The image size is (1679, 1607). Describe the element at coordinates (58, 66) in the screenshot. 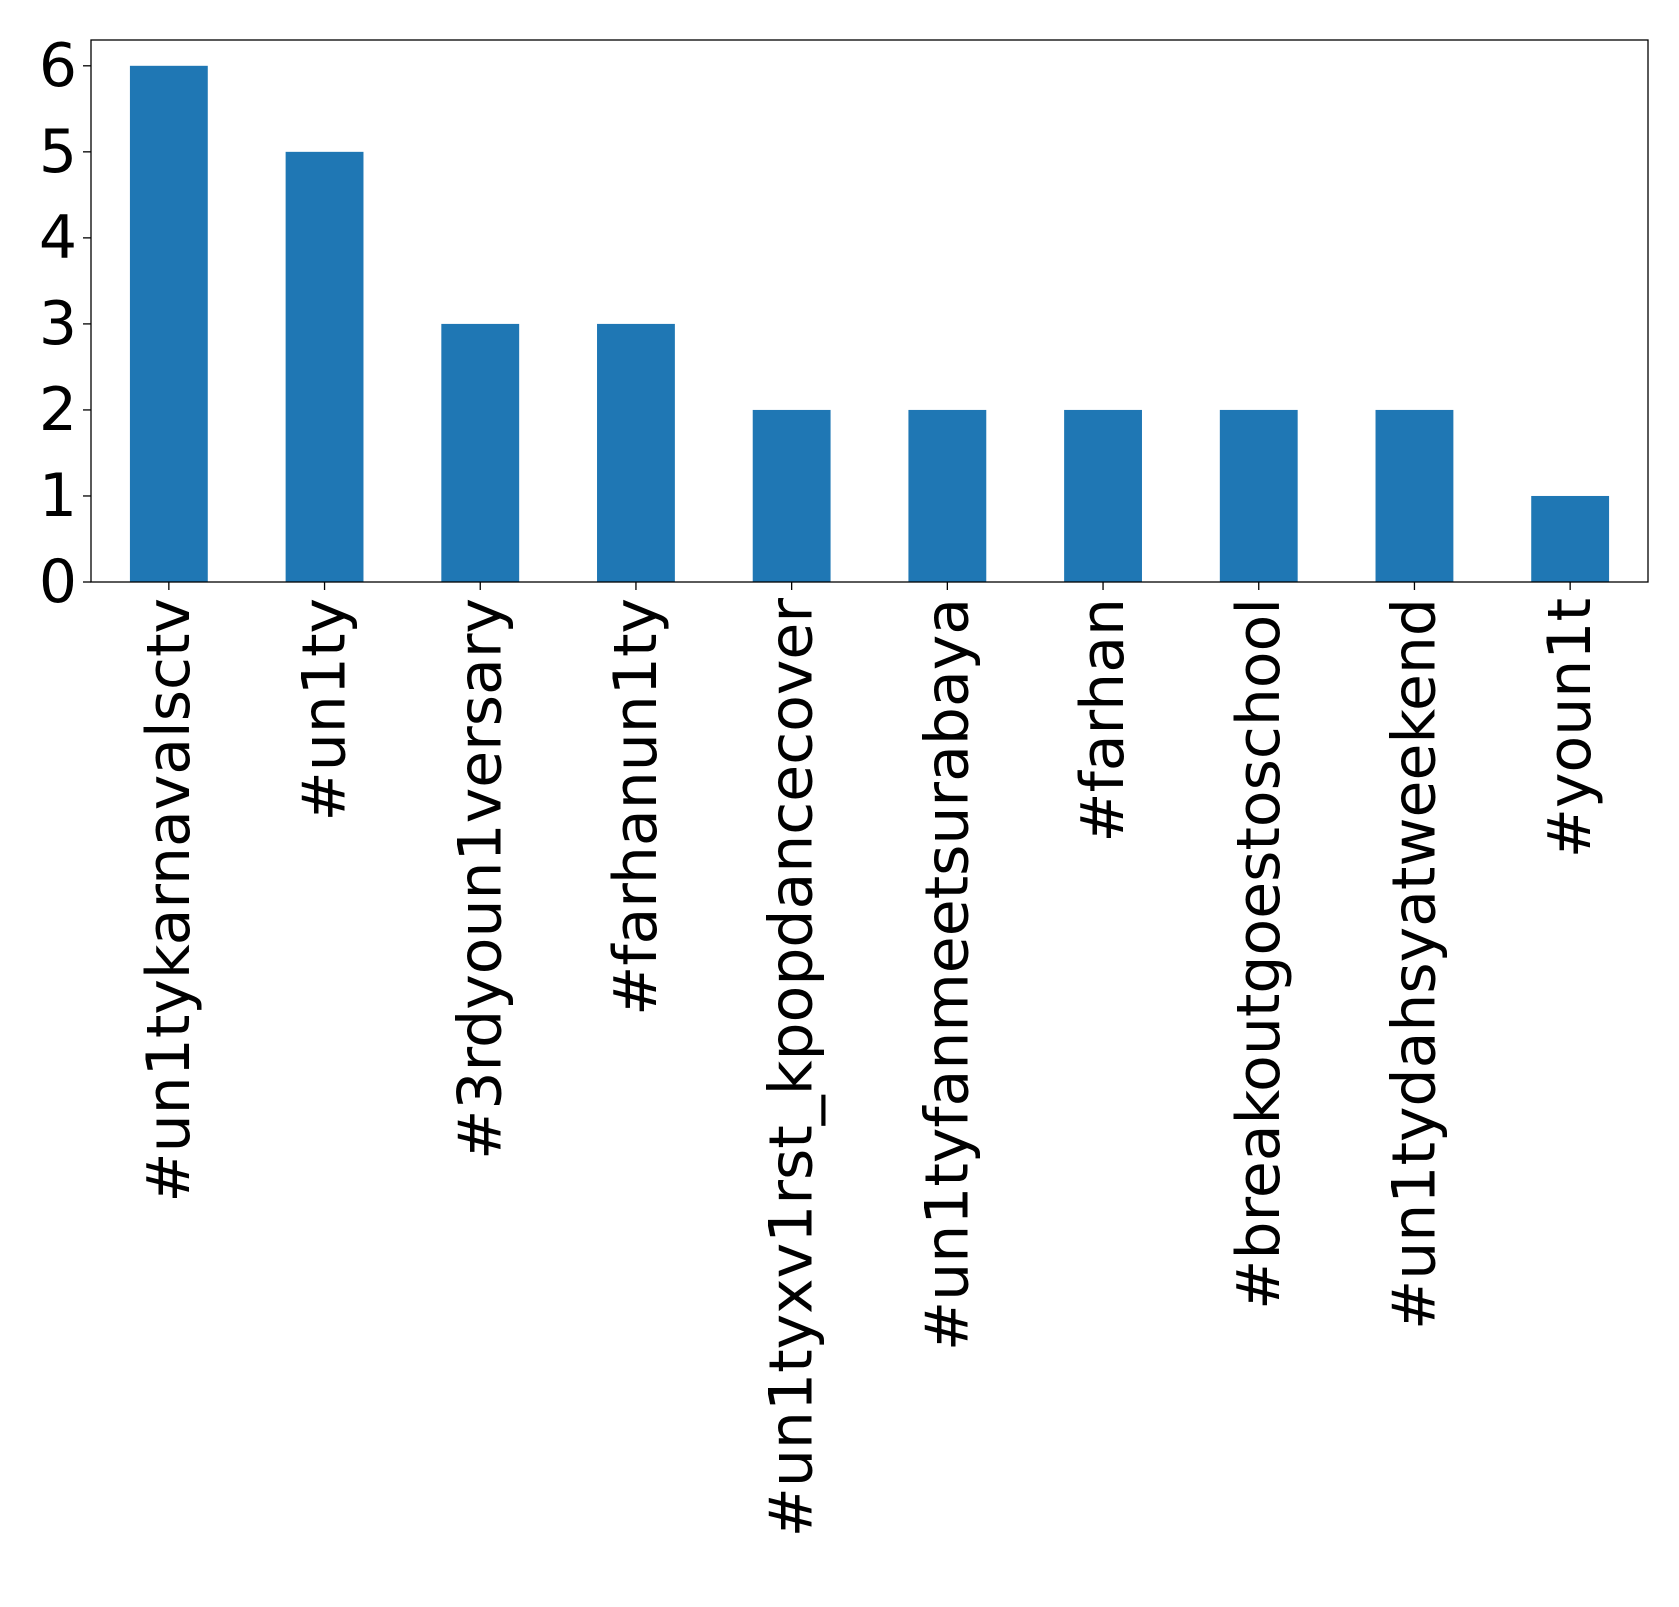

I see `y-tick-label: 6` at that location.